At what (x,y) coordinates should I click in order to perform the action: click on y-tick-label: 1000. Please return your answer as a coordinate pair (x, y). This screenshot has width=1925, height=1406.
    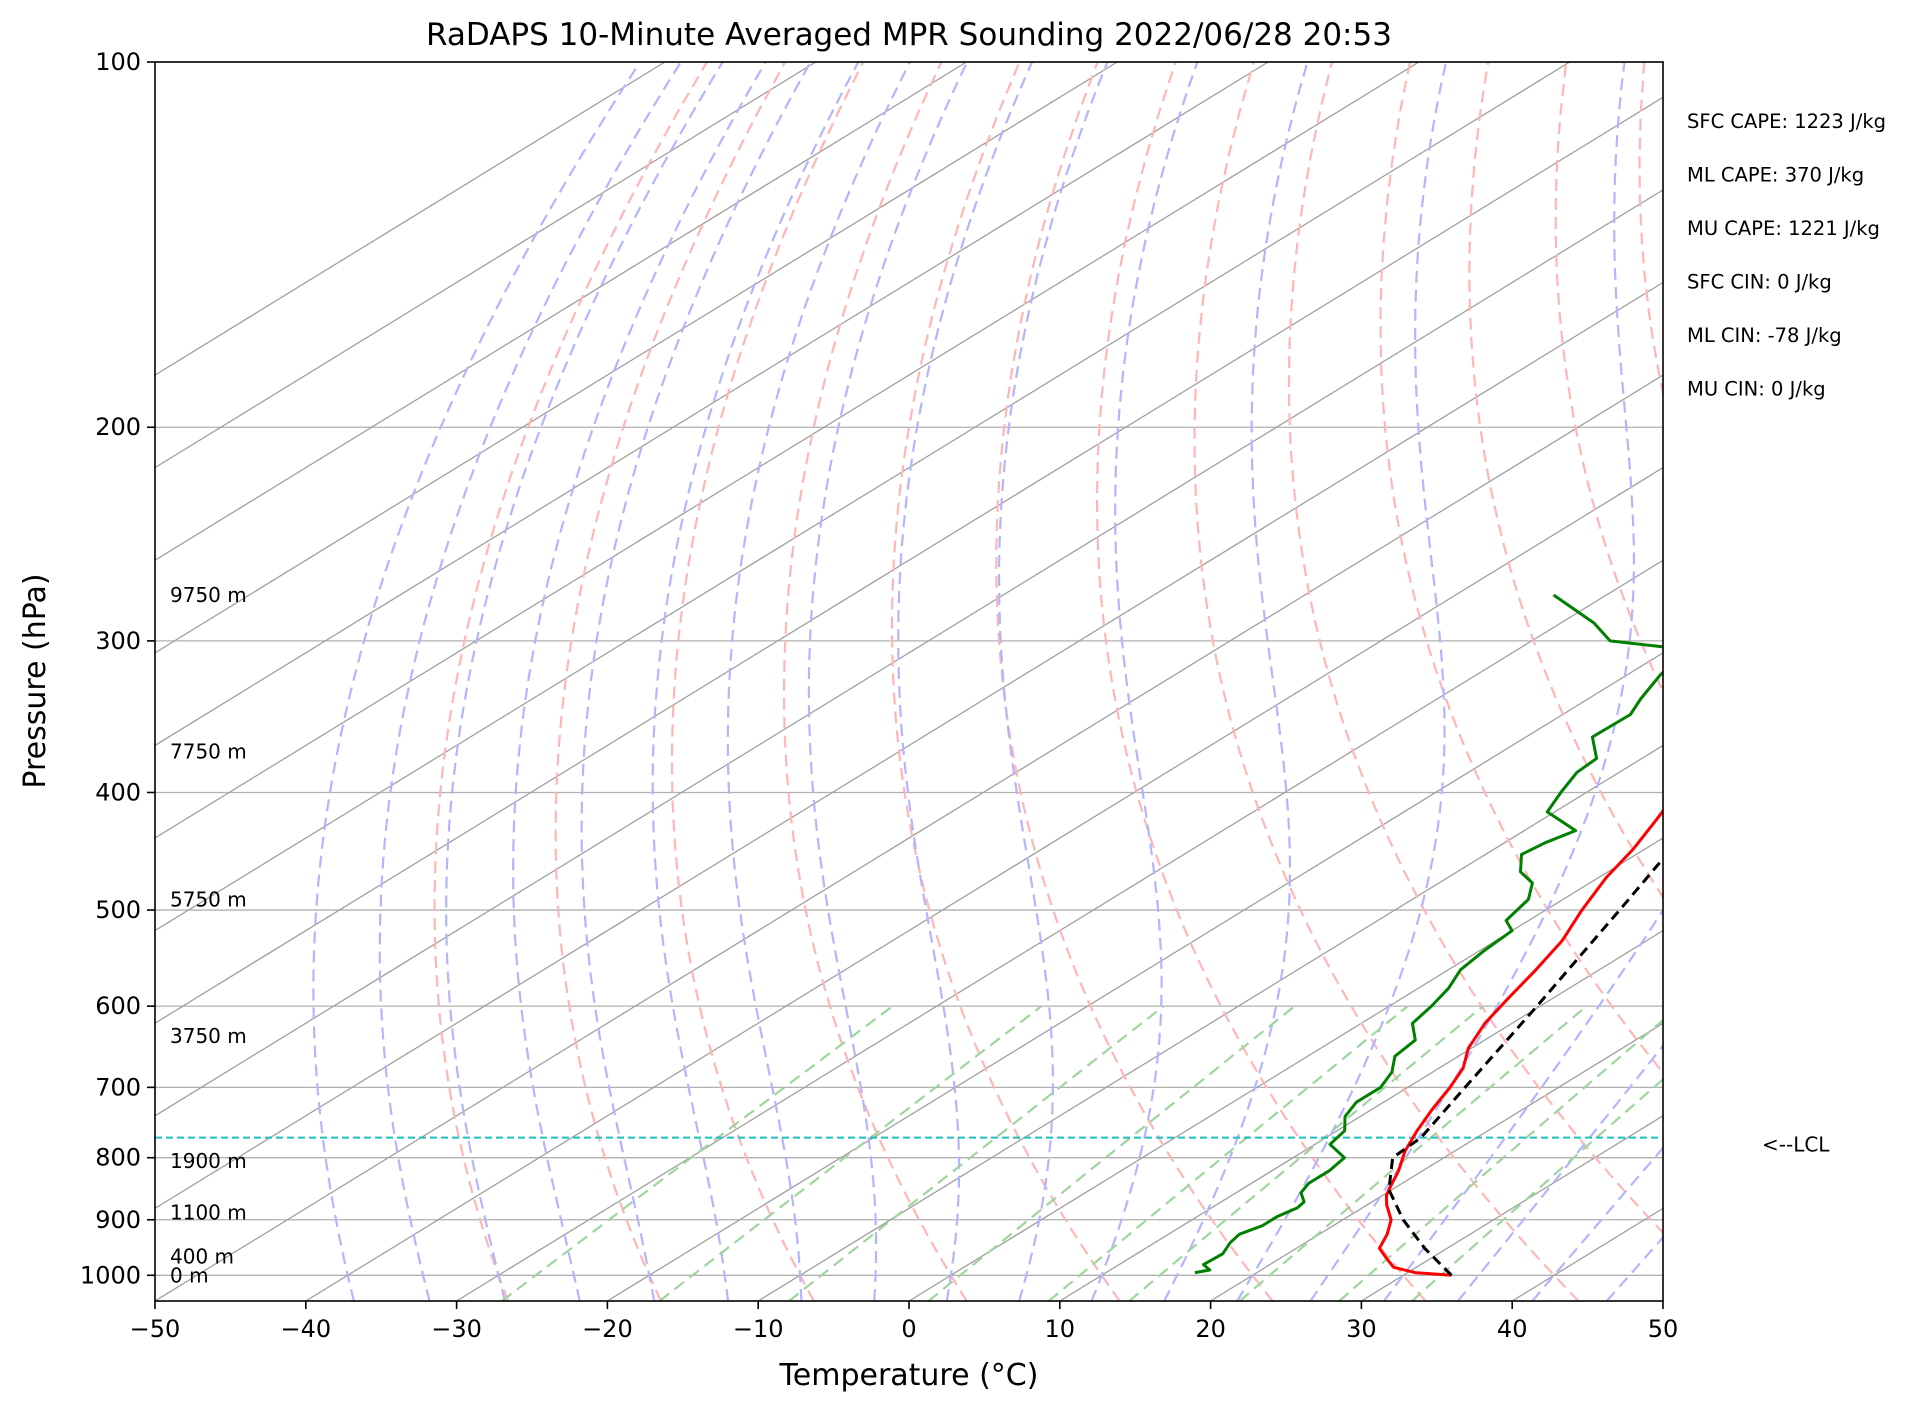
    Looking at the image, I should click on (110, 1275).